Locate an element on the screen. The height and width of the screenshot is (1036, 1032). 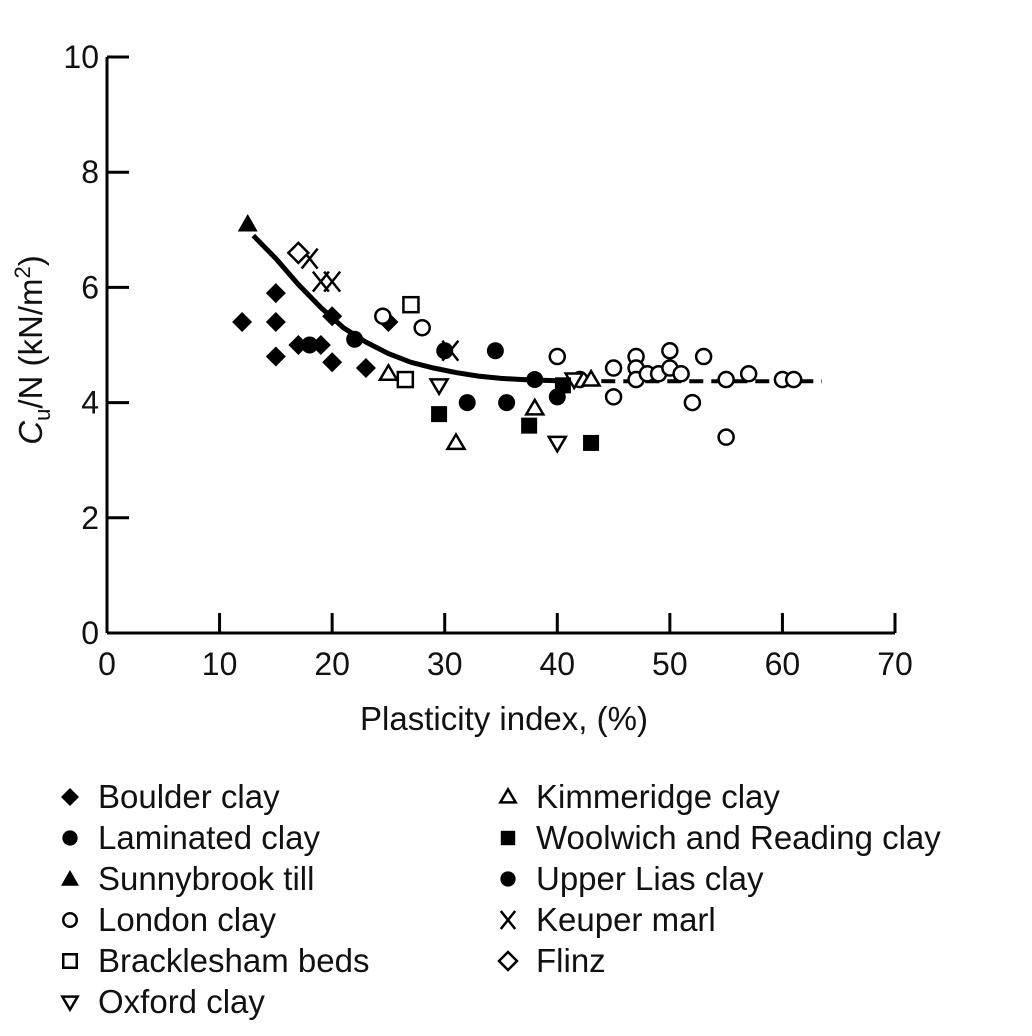
legend-item-sunnybrook-till: Sunnybrook till is located at coordinates (212, 878).